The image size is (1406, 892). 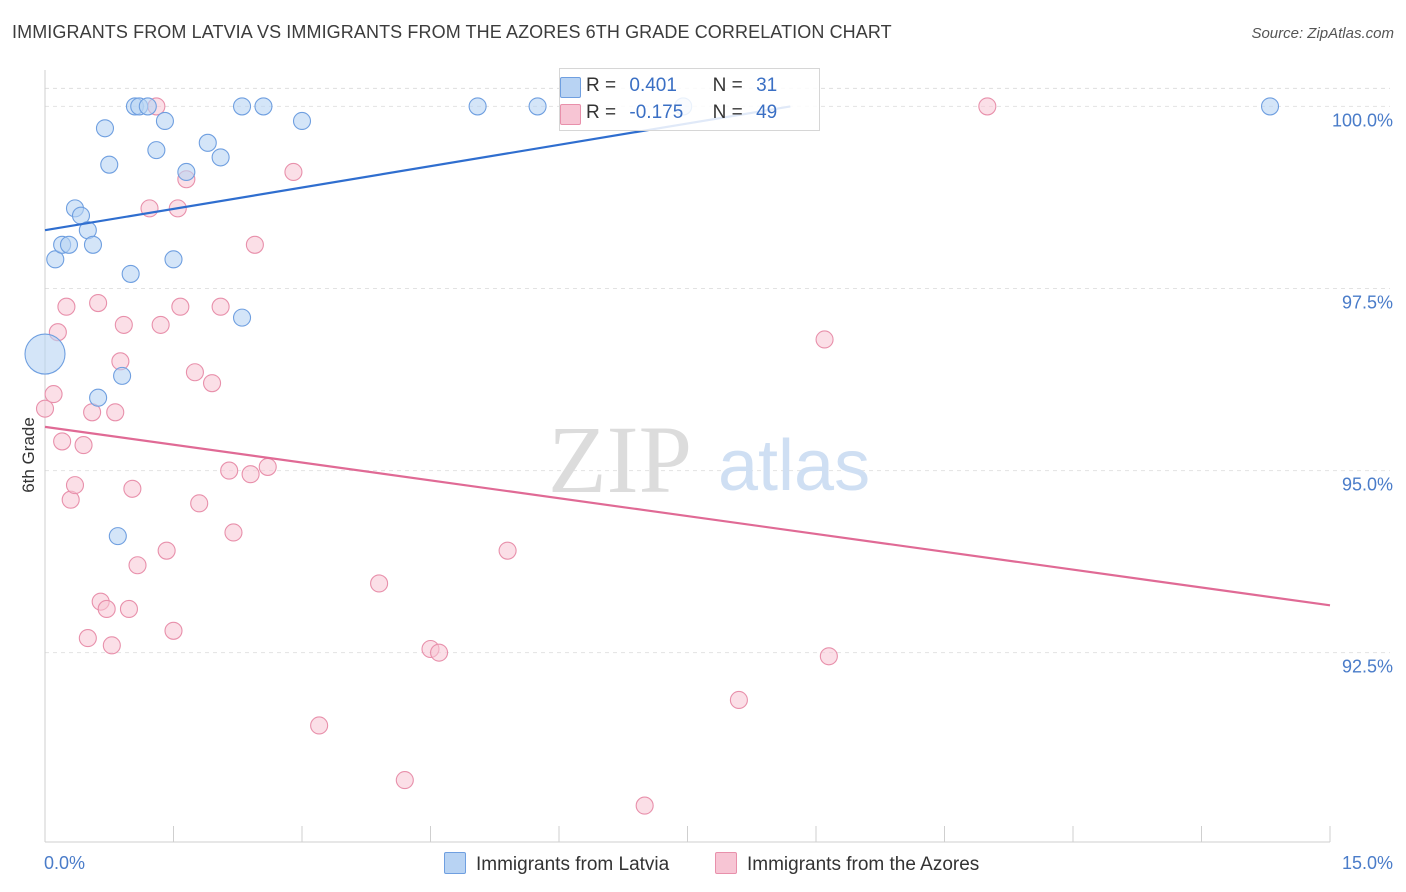 I want to click on y-tick-label: 95.0%, so click(x=1367, y=485).